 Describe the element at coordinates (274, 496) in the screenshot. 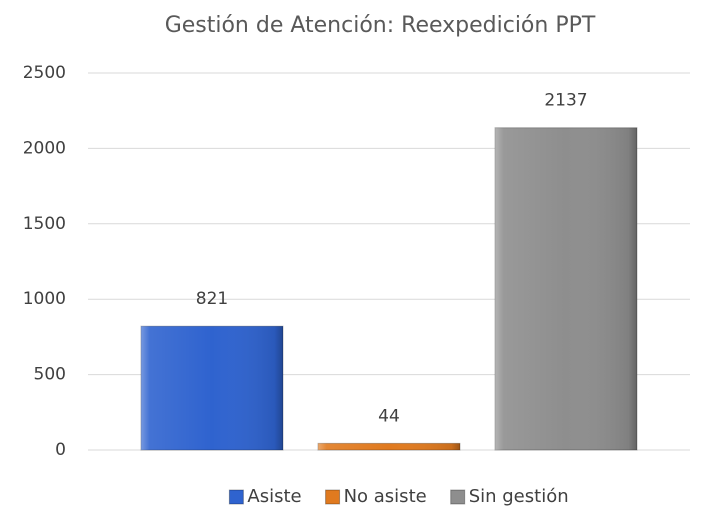

I see `legend-label: Asiste` at that location.